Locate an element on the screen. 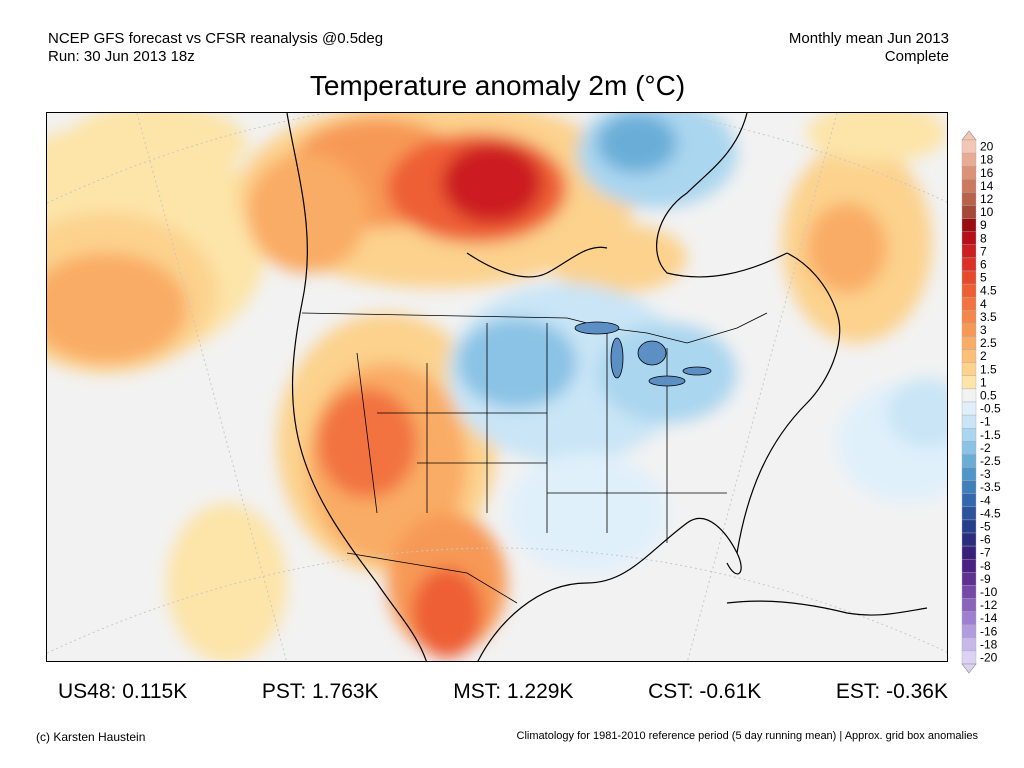  legend-label: -12 is located at coordinates (989, 605).